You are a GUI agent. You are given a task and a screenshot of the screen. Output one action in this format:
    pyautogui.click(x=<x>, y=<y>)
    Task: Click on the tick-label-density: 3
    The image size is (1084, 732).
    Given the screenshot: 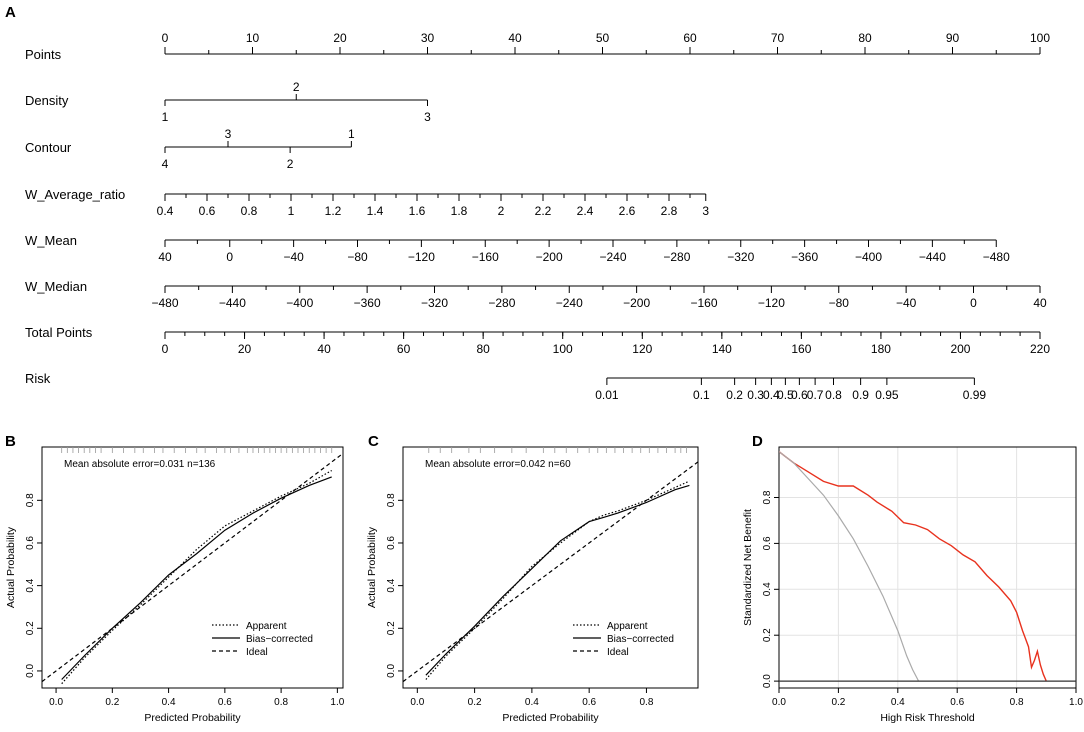 What is the action you would take?
    pyautogui.click(x=427, y=117)
    